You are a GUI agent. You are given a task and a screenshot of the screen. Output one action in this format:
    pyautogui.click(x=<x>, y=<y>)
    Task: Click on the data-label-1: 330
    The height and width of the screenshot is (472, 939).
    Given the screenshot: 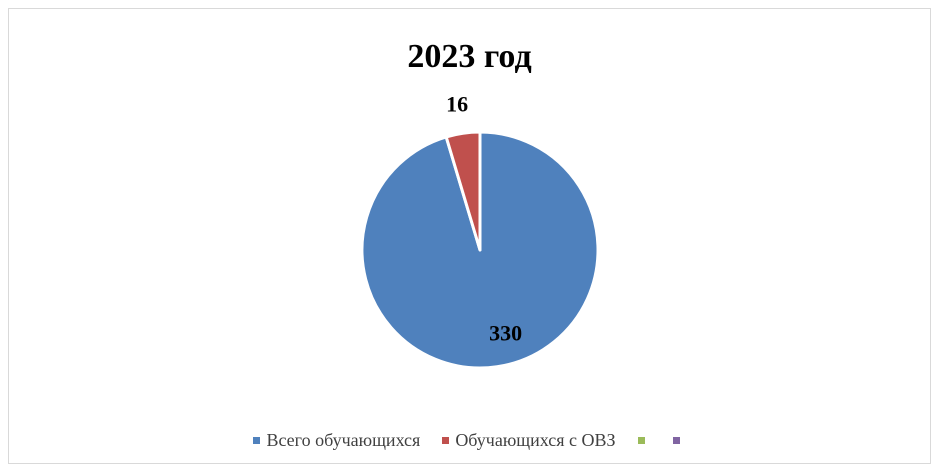 What is the action you would take?
    pyautogui.click(x=505, y=332)
    